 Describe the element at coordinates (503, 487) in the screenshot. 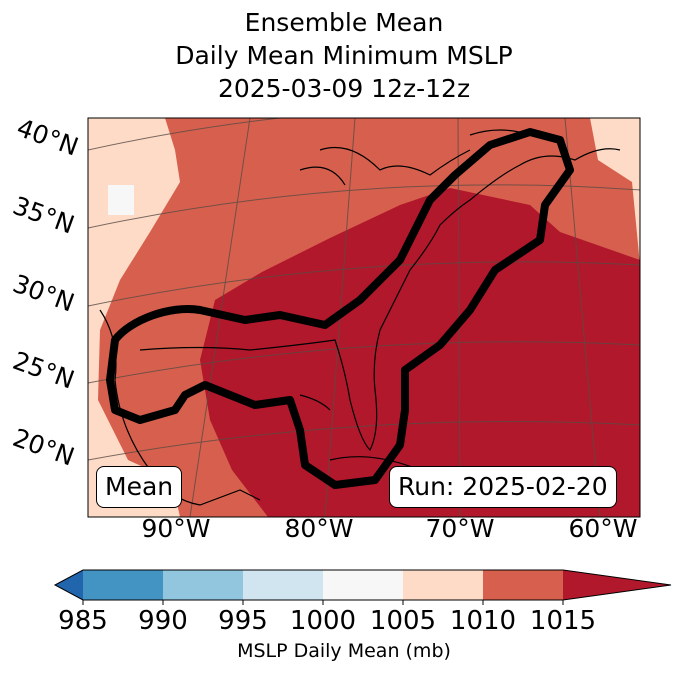

I see `run-label-box: Run: 2025-02-20` at that location.